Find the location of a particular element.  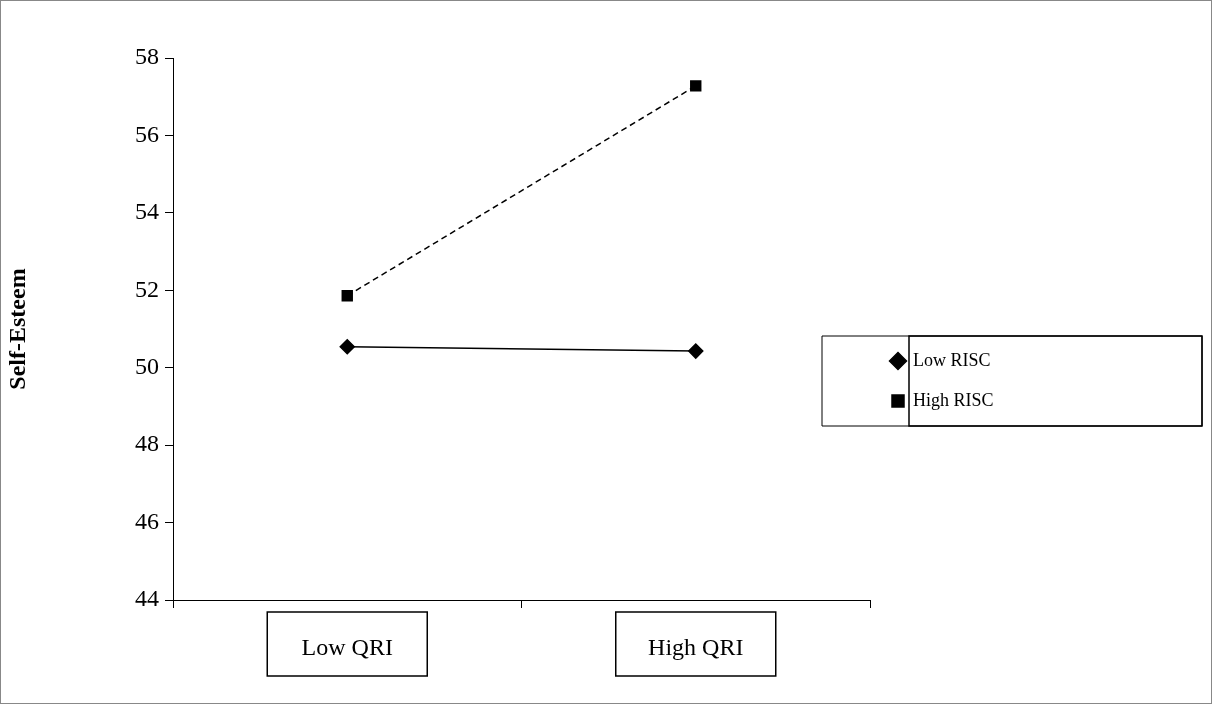

y-tick-label: 52 is located at coordinates (147, 288).